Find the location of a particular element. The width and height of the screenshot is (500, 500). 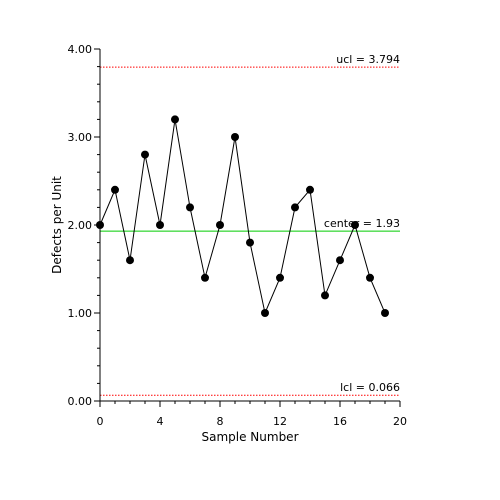

y-tick-label: 3.00 is located at coordinates (80, 137).